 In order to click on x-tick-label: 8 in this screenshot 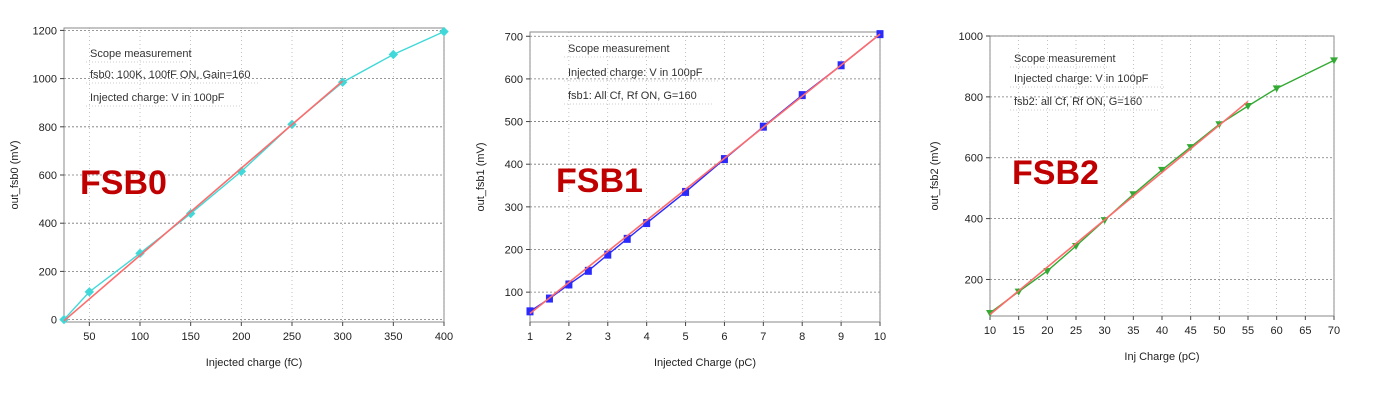, I will do `click(802, 337)`.